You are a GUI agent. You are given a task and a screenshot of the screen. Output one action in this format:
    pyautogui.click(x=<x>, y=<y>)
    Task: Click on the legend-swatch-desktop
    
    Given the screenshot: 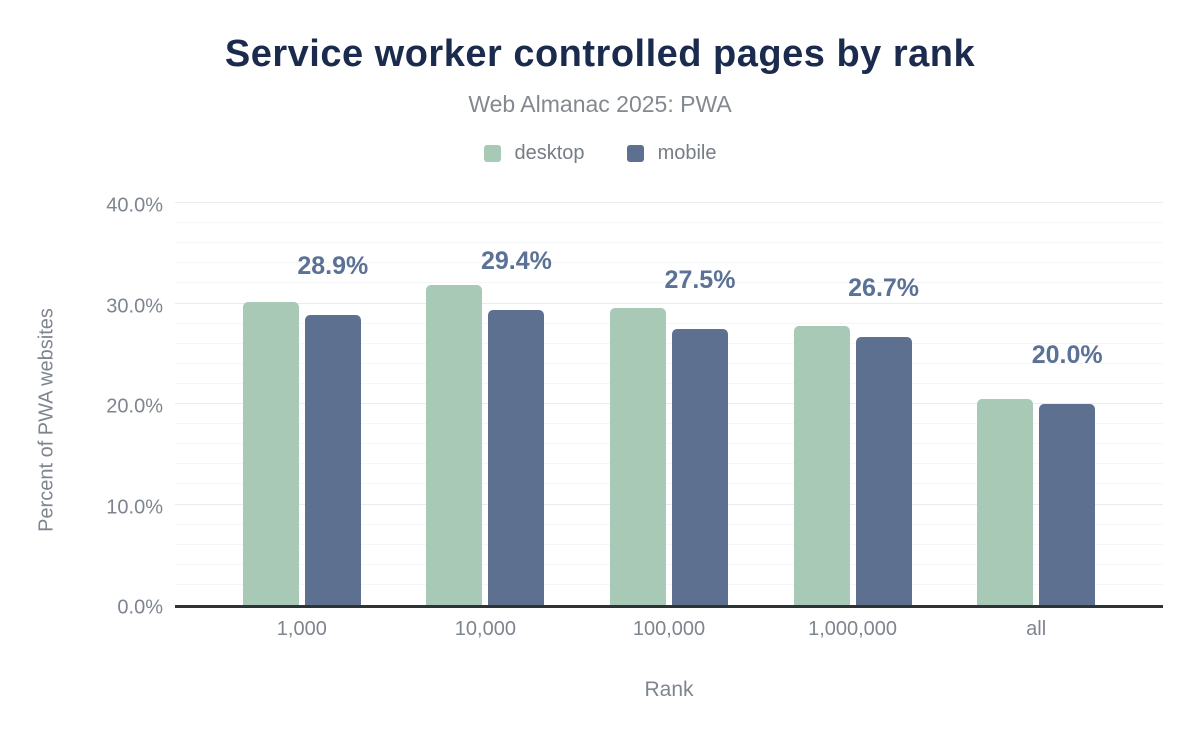 What is the action you would take?
    pyautogui.click(x=492, y=153)
    